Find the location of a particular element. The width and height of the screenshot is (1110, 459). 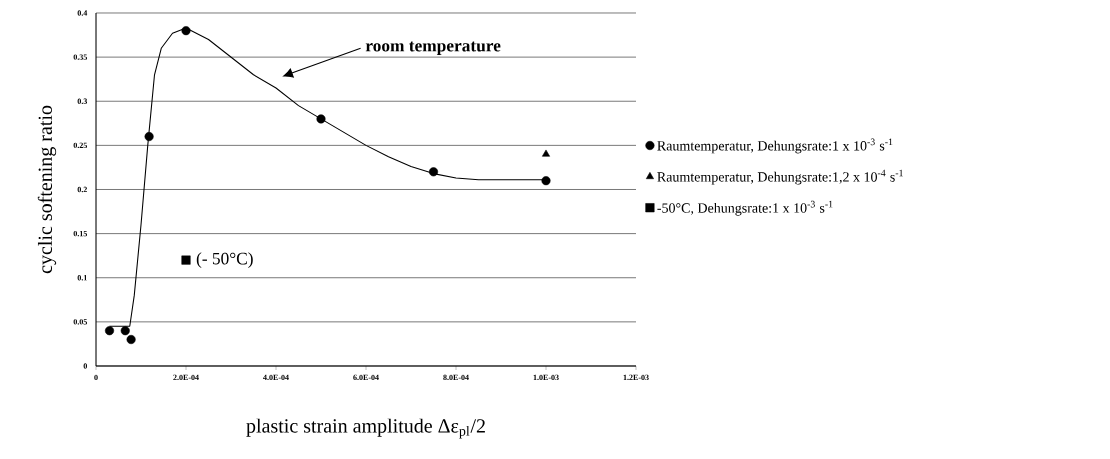

x-tick-label: 2.0E-04 is located at coordinates (186, 377).